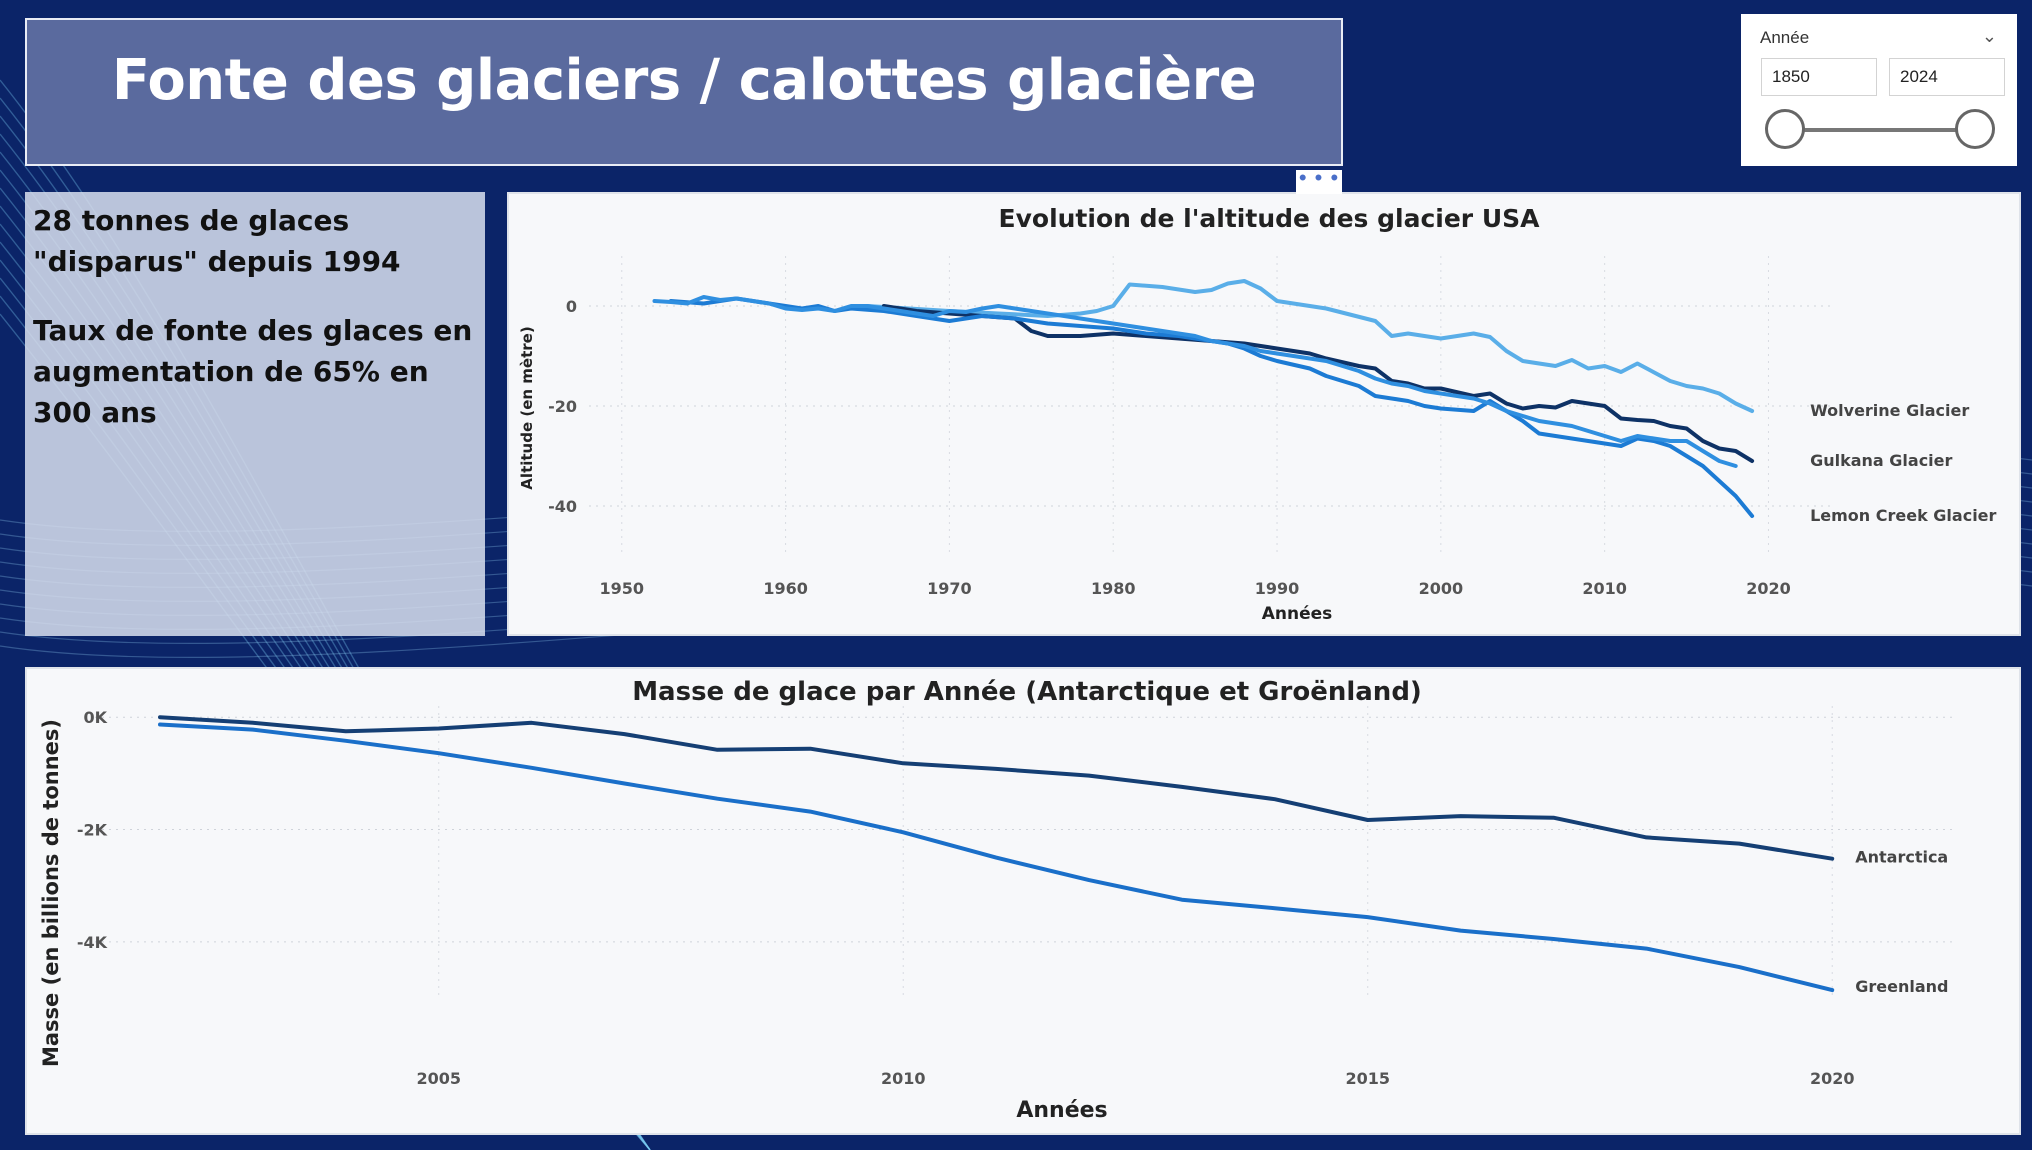 This screenshot has height=1150, width=2032. Describe the element at coordinates (562, 406) in the screenshot. I see `altitude-y-tick-label: -20` at that location.